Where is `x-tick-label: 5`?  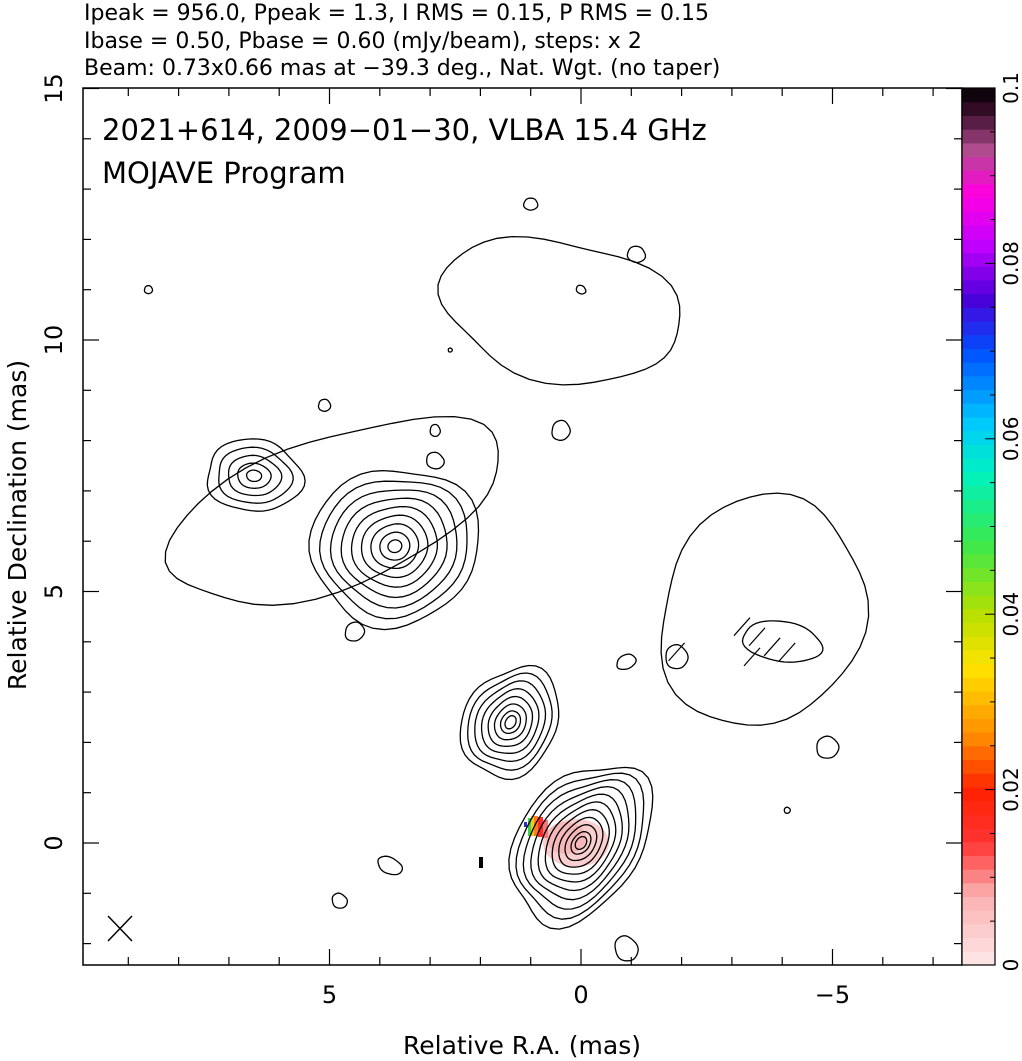
x-tick-label: 5 is located at coordinates (329, 995).